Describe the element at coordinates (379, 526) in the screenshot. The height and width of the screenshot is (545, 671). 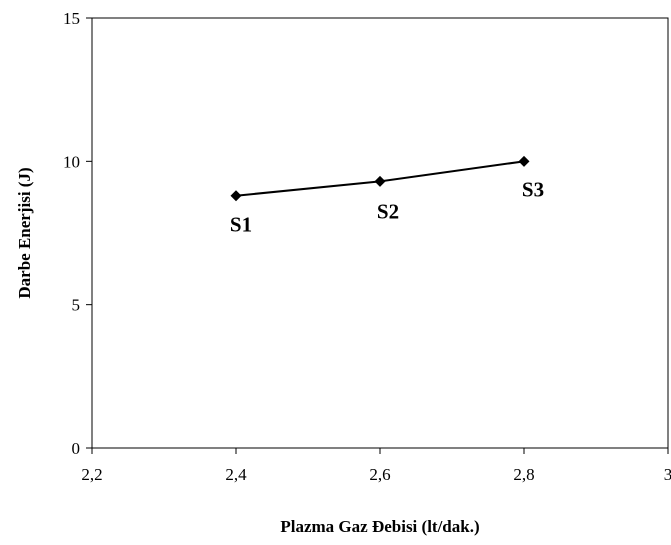
I see `x-axis-title: Plazma Gaz Ðebisi (lt/dak.)` at that location.